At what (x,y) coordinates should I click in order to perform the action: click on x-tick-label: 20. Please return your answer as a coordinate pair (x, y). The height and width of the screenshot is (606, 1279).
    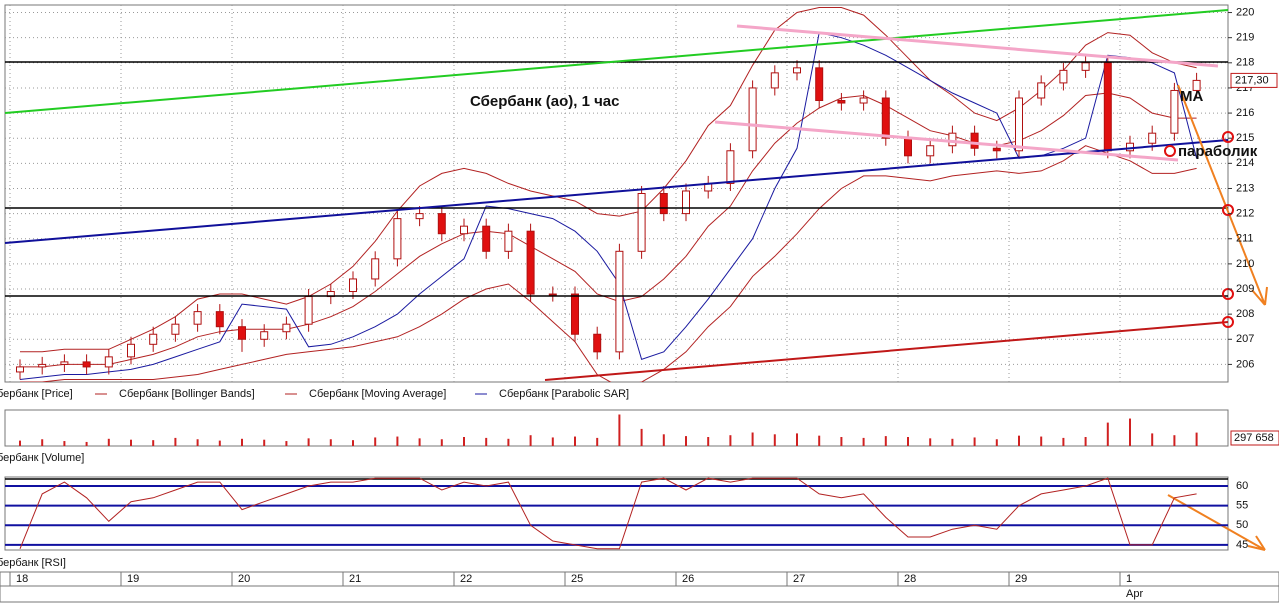
    Looking at the image, I should click on (244, 579).